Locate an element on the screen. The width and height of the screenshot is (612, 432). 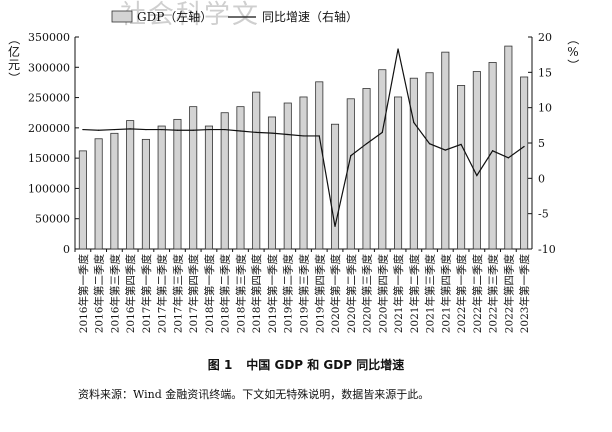
x-tick-label: 2022年第四季度 is located at coordinates (508, 294).